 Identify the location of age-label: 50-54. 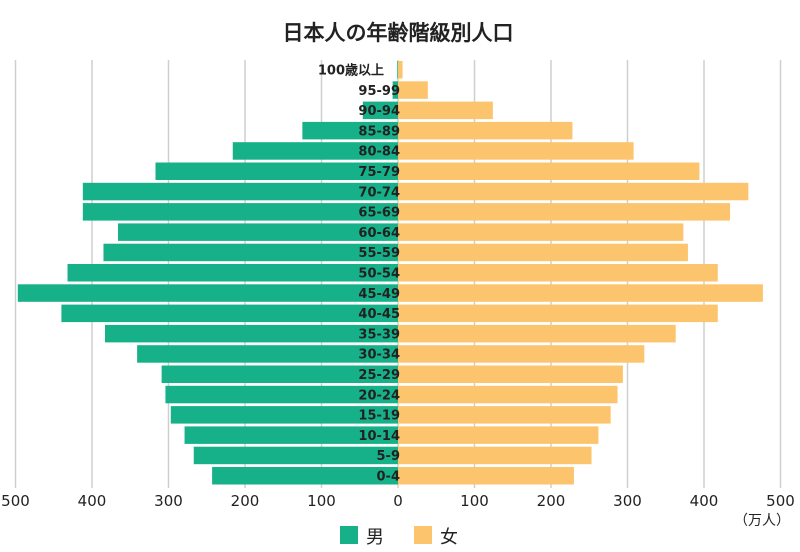
(379, 274).